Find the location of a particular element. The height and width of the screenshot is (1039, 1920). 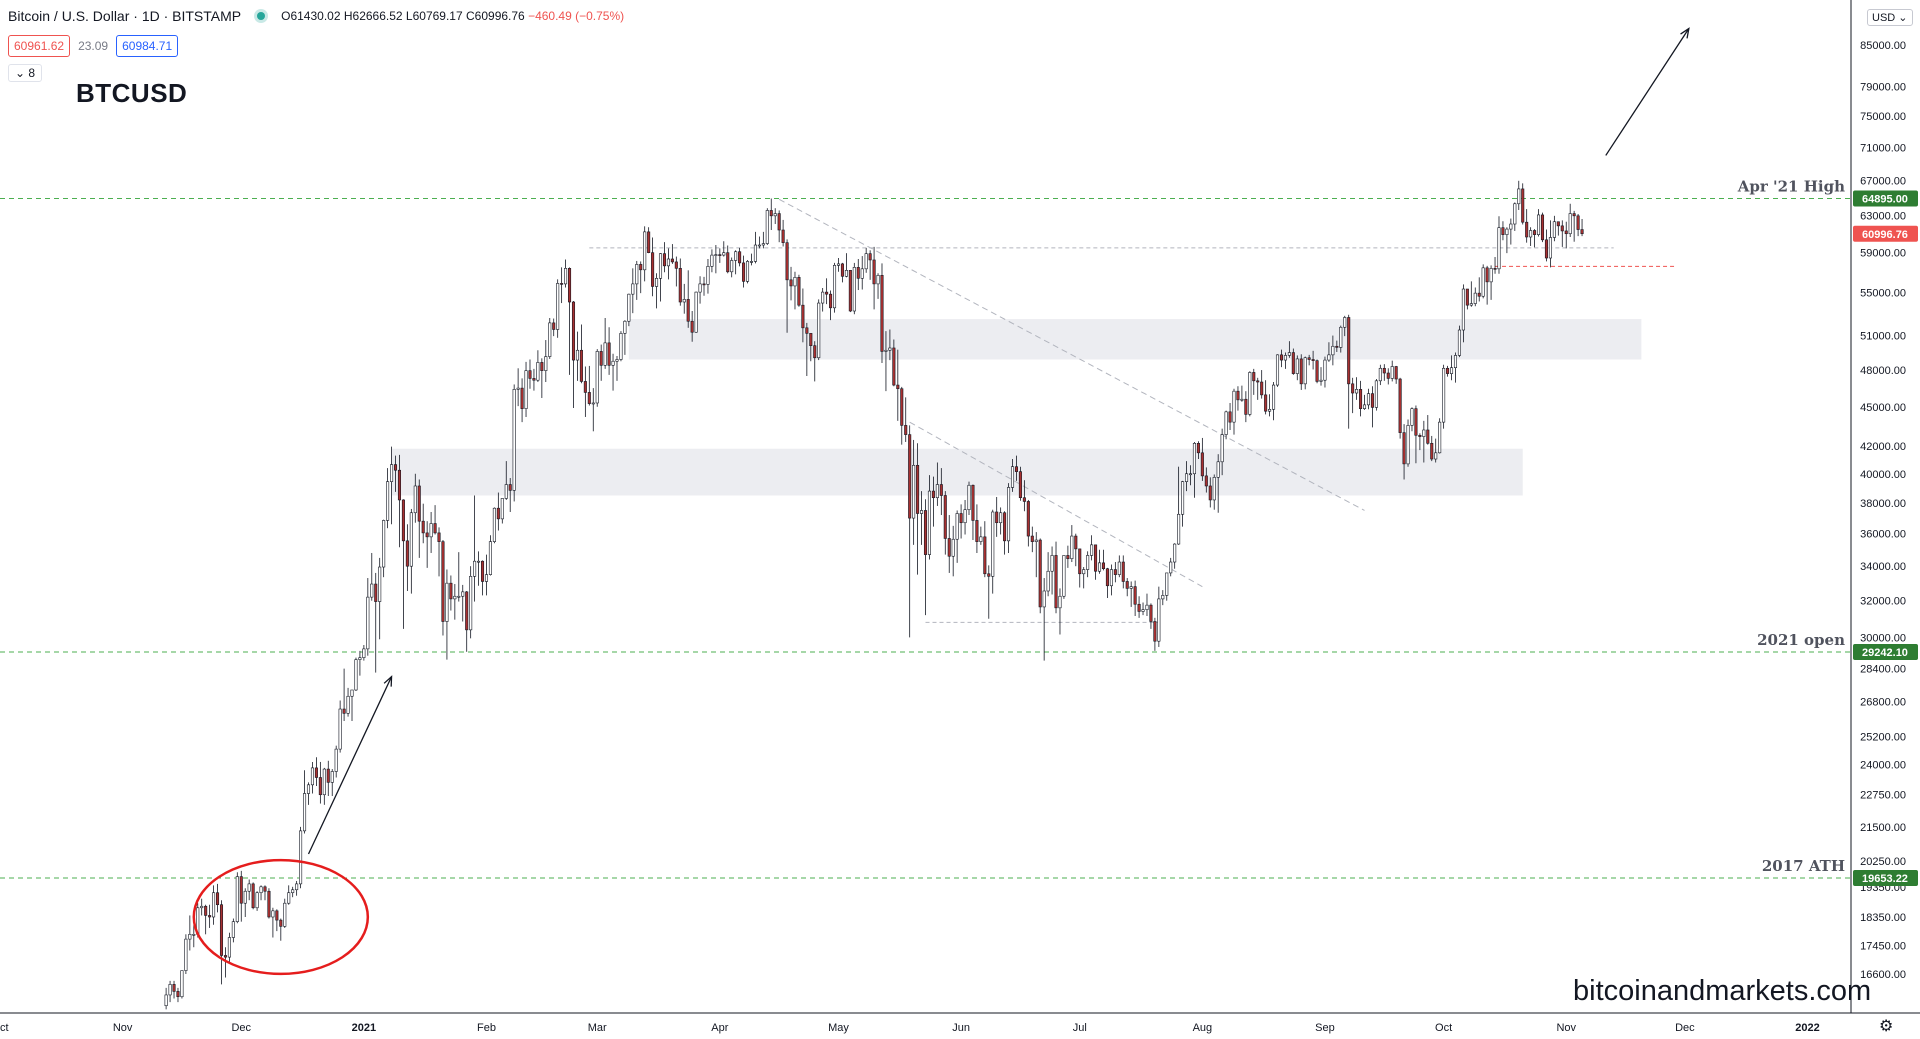

bid-ask-panel: 60961.62 23.09 60984.71 is located at coordinates (93, 46).